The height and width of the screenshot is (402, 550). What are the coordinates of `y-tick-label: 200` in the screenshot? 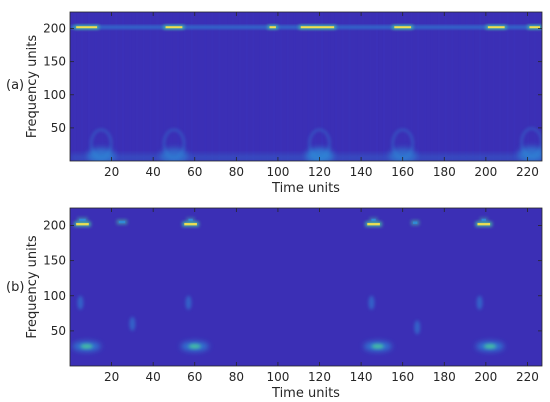 It's located at (54, 29).